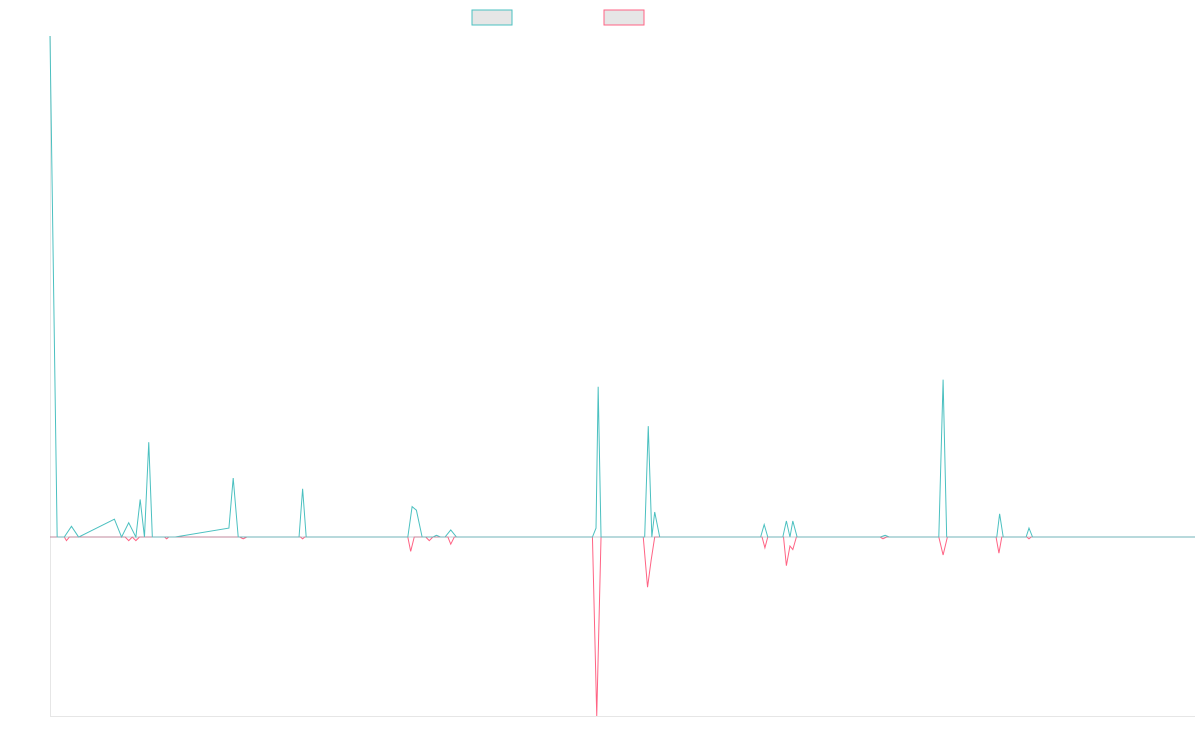  Describe the element at coordinates (624, 17) in the screenshot. I see `legend-swatch-series-b` at that location.